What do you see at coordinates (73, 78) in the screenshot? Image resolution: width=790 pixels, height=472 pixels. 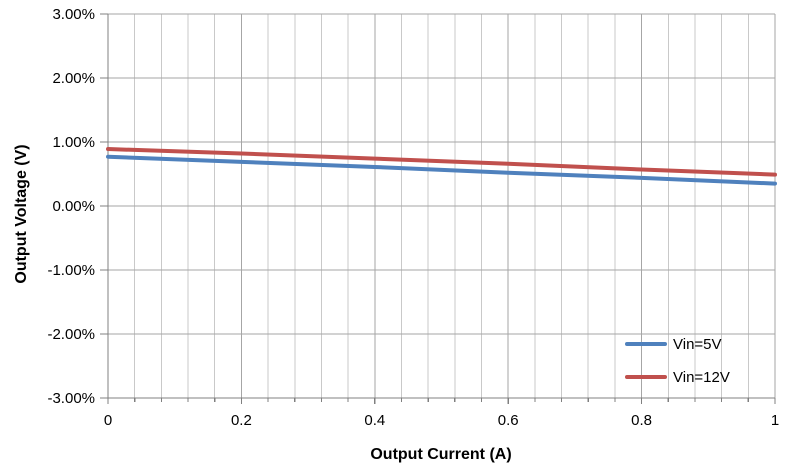 I see `y-tick-label: 2.00%` at bounding box center [73, 78].